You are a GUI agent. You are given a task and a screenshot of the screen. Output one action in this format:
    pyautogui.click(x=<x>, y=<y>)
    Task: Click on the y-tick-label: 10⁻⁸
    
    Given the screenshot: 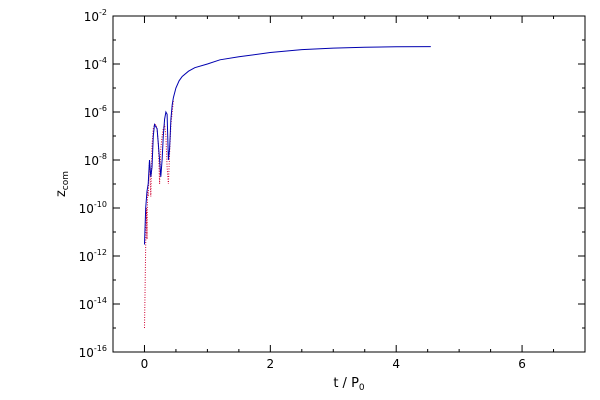 What is the action you would take?
    pyautogui.click(x=95, y=160)
    